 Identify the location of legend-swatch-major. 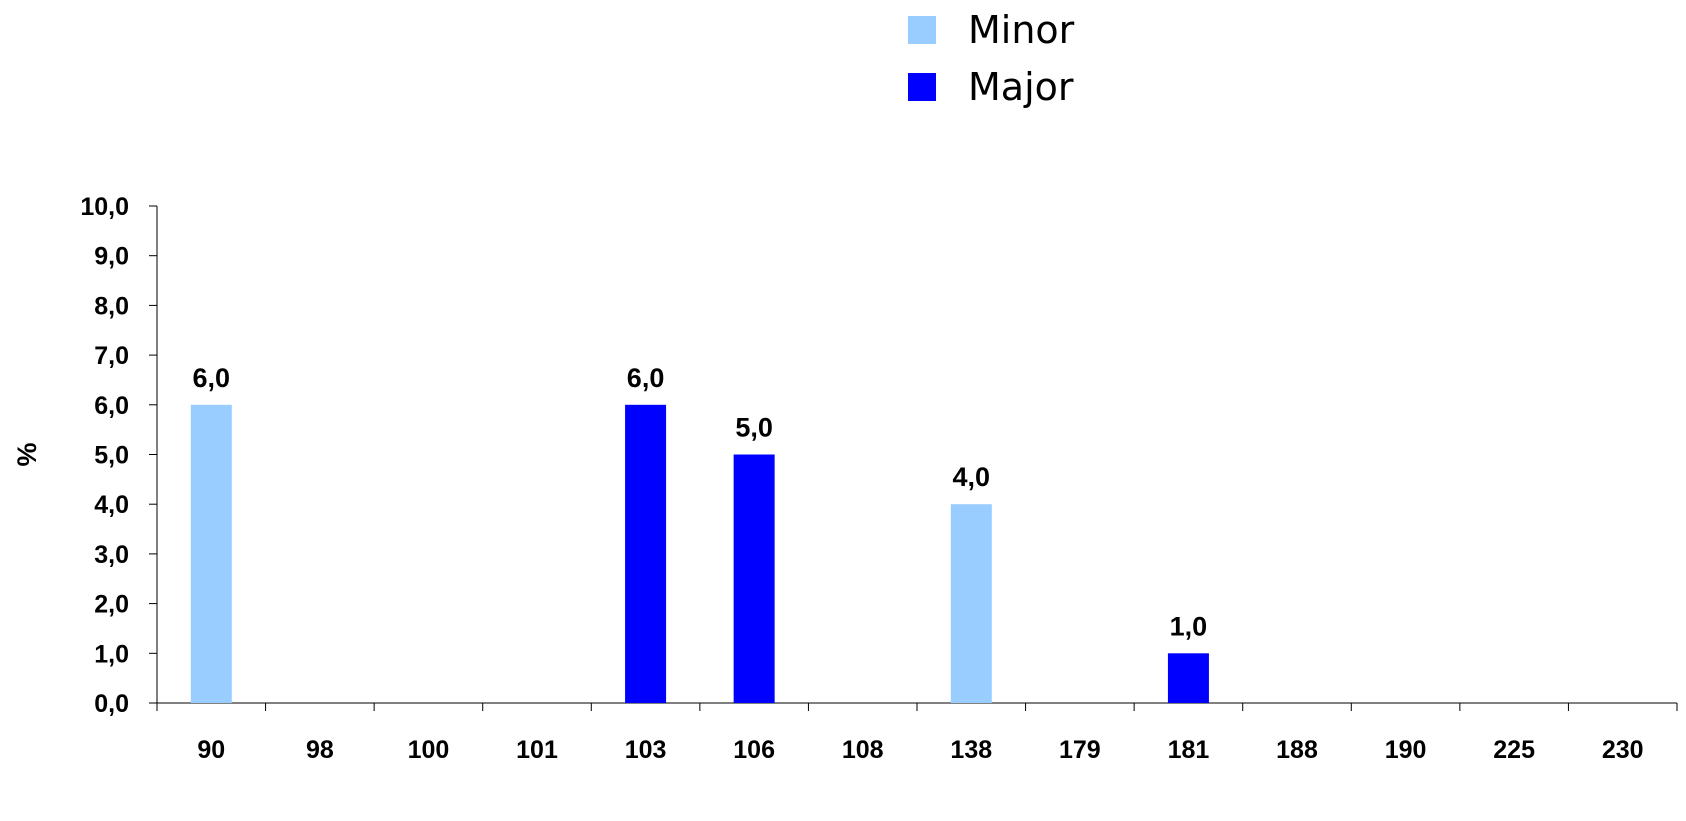
(922, 87).